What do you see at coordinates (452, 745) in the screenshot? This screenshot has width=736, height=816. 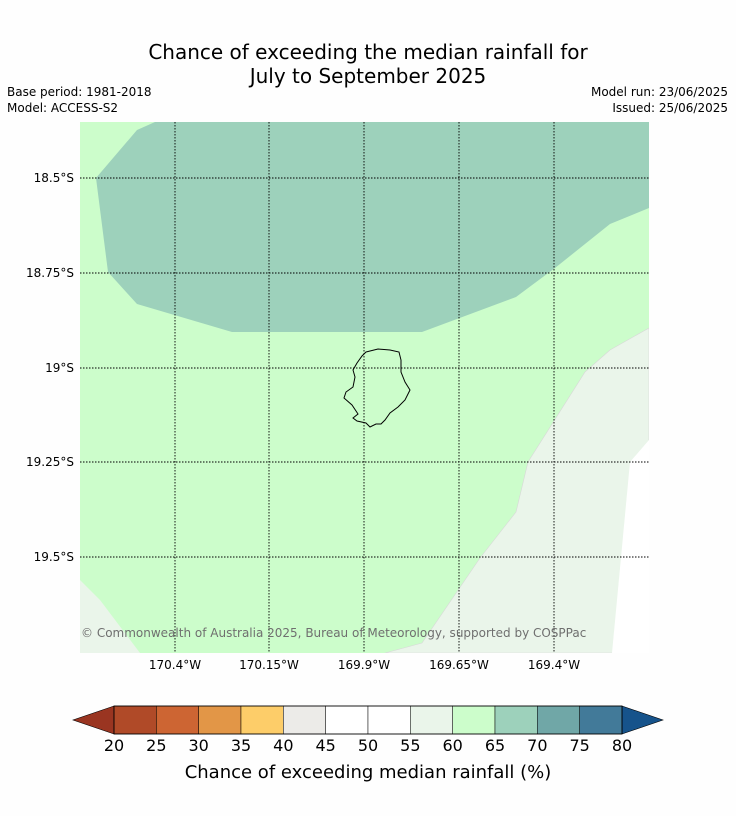 I see `colorbar-tick-label: 60` at bounding box center [452, 745].